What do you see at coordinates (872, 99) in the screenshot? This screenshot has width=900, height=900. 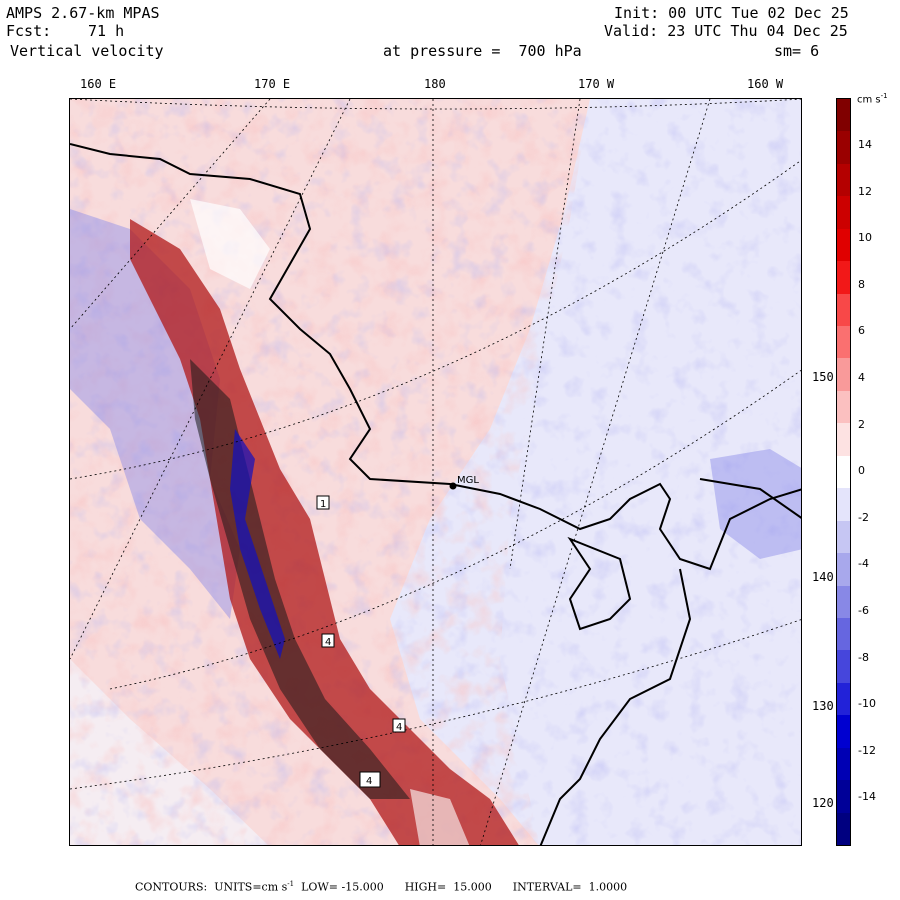 I see `colorbar-units: cm s-1` at bounding box center [872, 99].